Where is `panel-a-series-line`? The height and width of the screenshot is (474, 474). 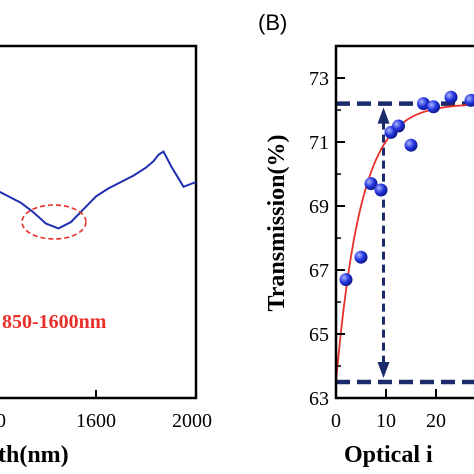 panel-a-series-line is located at coordinates (98, 190).